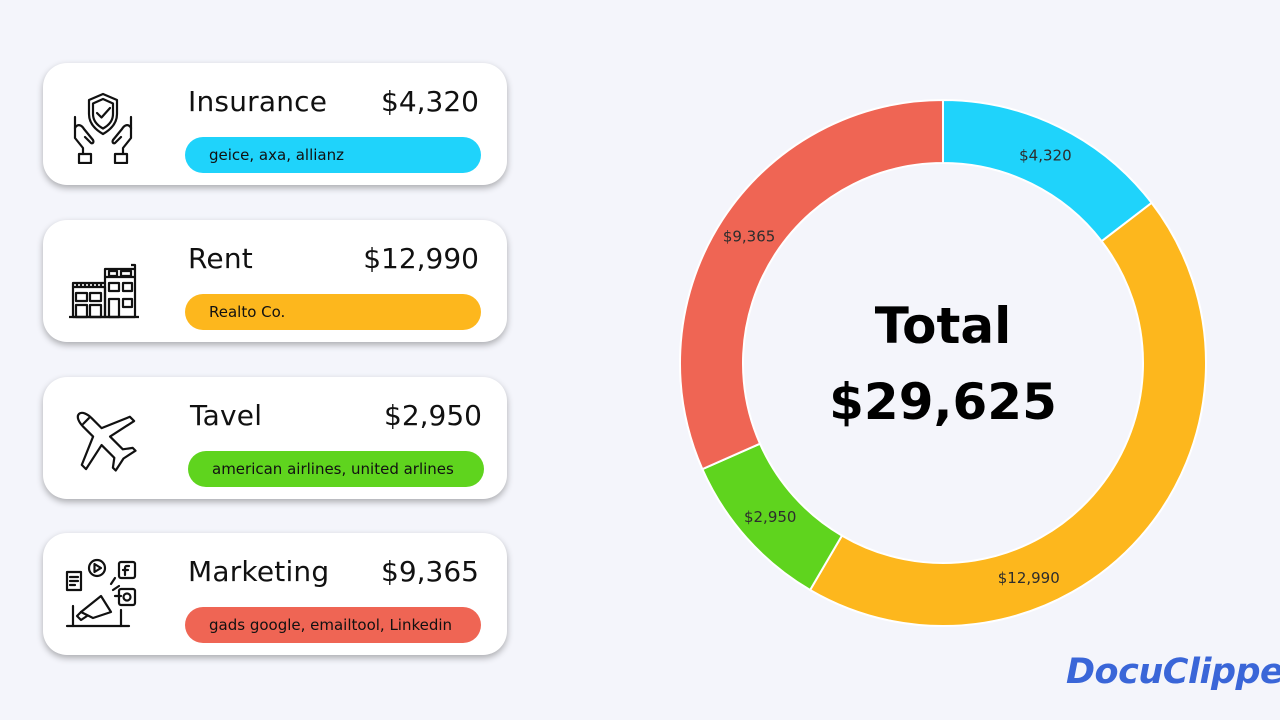 The image size is (1280, 720). I want to click on slice-label-1: $12,990, so click(1029, 578).